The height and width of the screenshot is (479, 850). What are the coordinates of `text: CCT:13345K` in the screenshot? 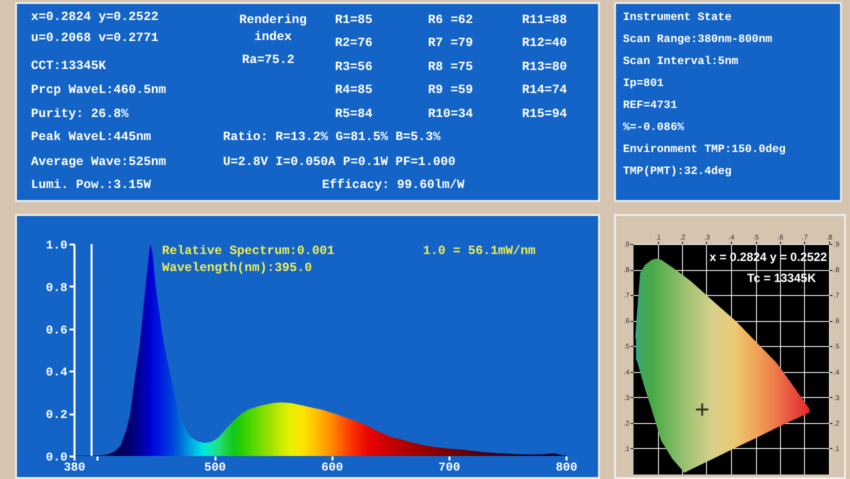 It's located at (69, 66).